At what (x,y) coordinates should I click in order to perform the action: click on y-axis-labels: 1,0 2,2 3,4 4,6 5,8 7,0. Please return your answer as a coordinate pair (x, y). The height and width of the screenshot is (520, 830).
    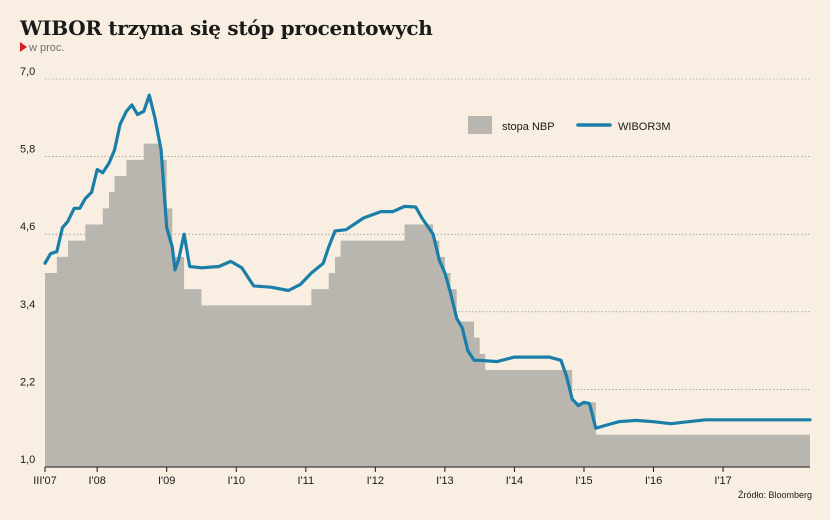
    Looking at the image, I should click on (27, 266).